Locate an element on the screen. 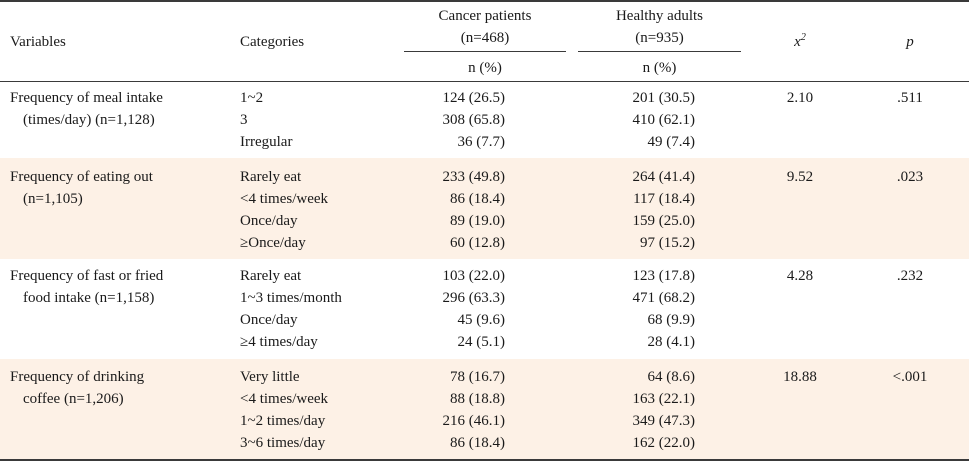  row-4-categories-line: <4 times/week is located at coordinates (284, 399).